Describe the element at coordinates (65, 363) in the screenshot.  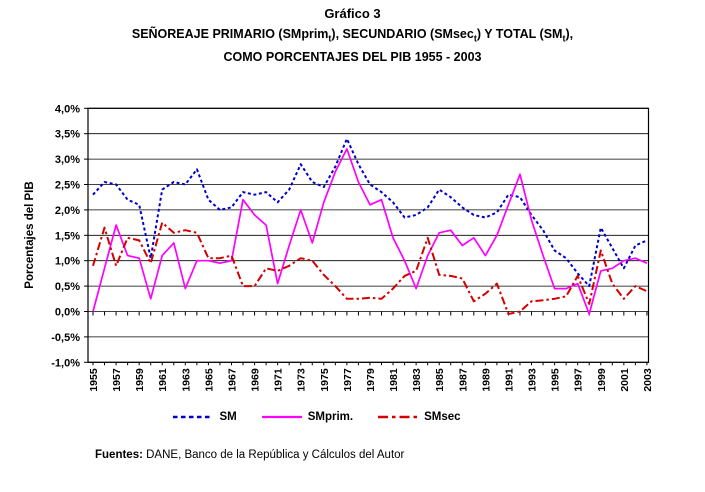
I see `y-tick-label: -1,0%` at that location.